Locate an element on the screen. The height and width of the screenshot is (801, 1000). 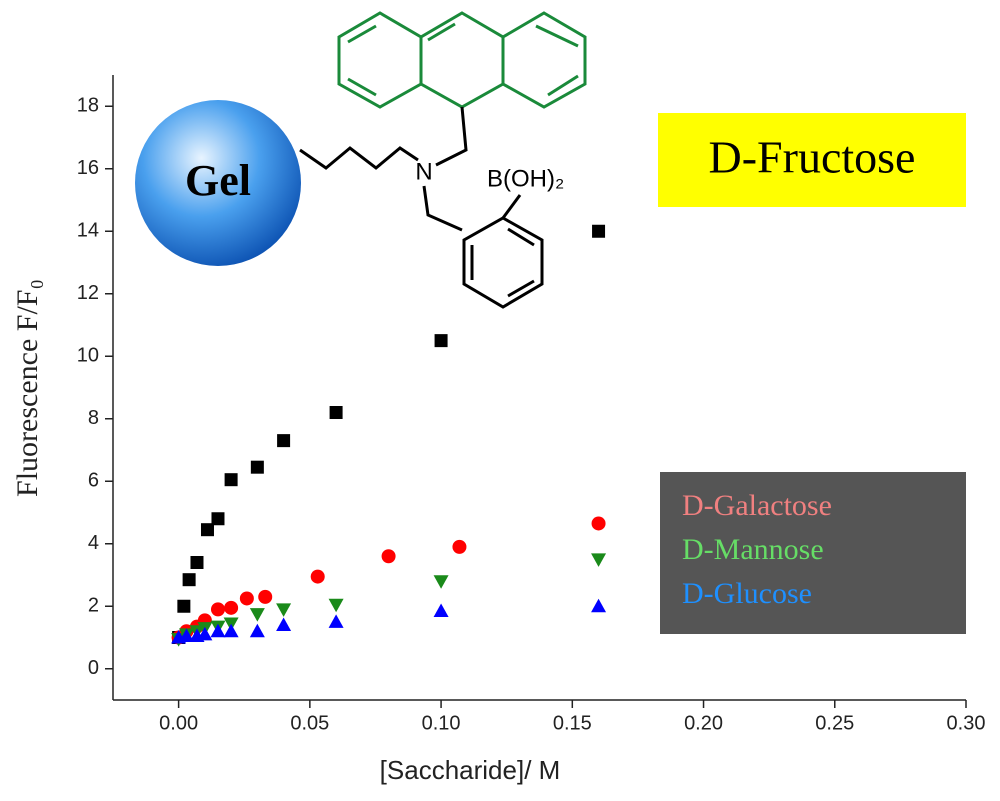
legend-box is located at coordinates (813, 553).